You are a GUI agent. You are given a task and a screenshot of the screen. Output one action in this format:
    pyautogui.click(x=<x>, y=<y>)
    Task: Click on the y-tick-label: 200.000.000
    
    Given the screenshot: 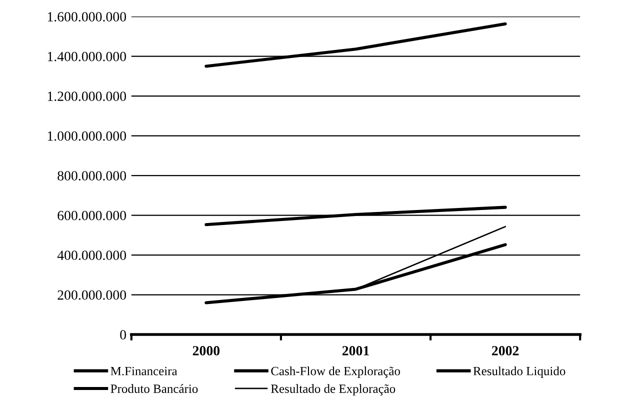 What is the action you would take?
    pyautogui.click(x=92, y=295)
    